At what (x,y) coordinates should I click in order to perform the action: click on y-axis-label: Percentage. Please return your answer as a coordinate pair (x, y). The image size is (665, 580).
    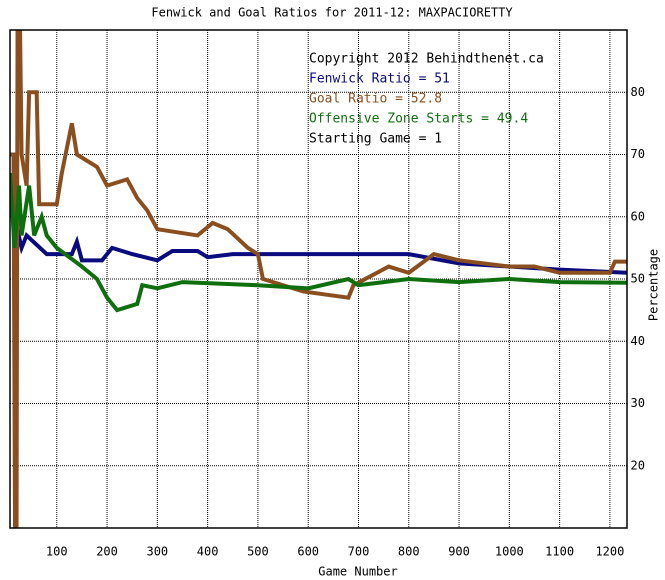
    Looking at the image, I should click on (654, 285).